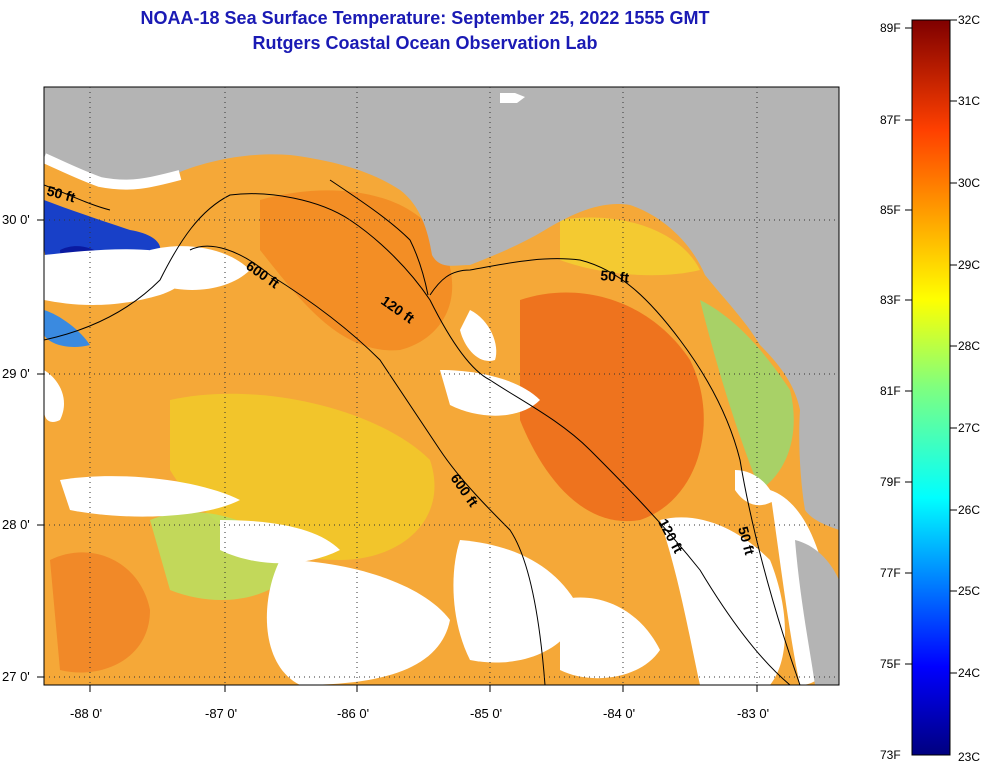 The image size is (992, 770). I want to click on colorbar-f-label: 85F, so click(890, 210).